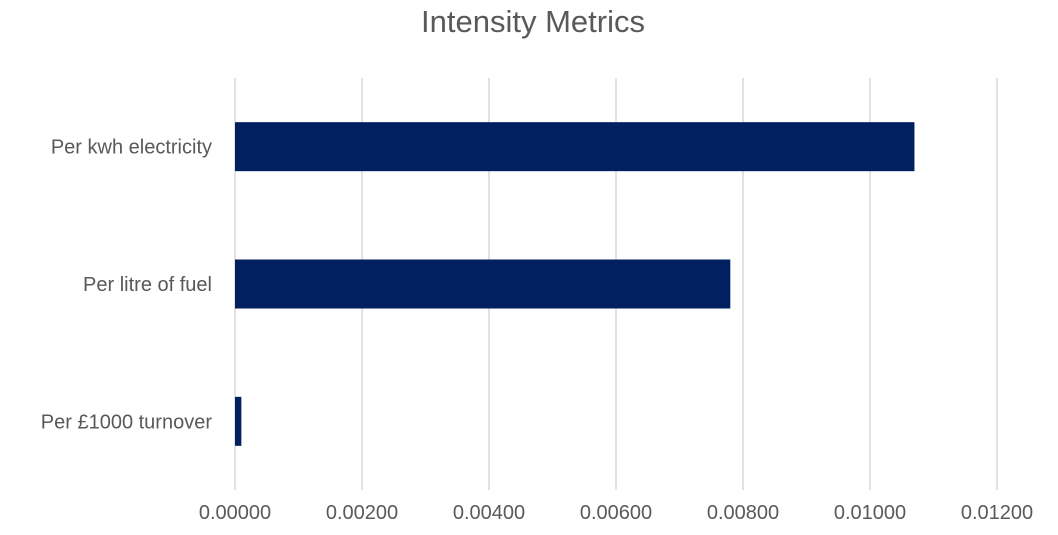  Describe the element at coordinates (235, 513) in the screenshot. I see `x-tick-label: 0.00000` at that location.